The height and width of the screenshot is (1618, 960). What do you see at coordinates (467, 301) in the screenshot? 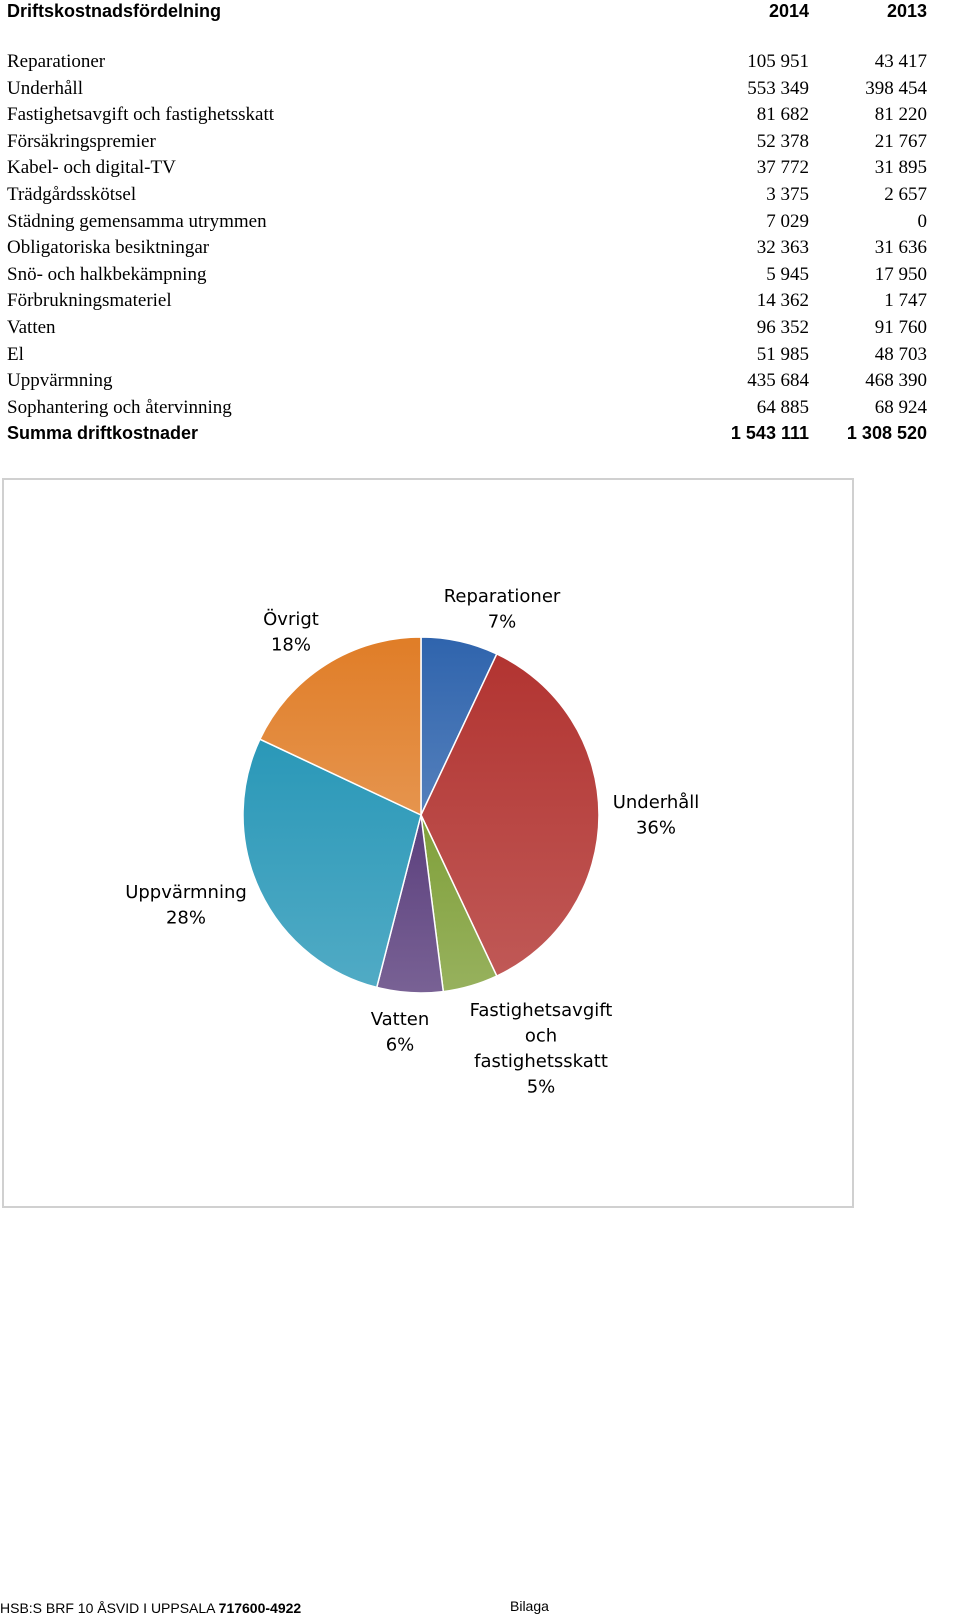
I see `table-row: Förbrukningsmateriel 14 362 1 747` at bounding box center [467, 301].